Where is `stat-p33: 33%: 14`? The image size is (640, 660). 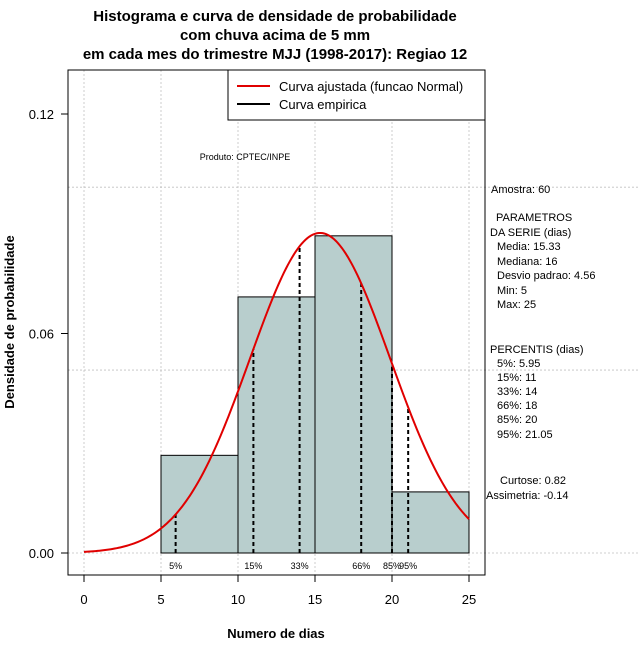 stat-p33: 33%: 14 is located at coordinates (517, 392).